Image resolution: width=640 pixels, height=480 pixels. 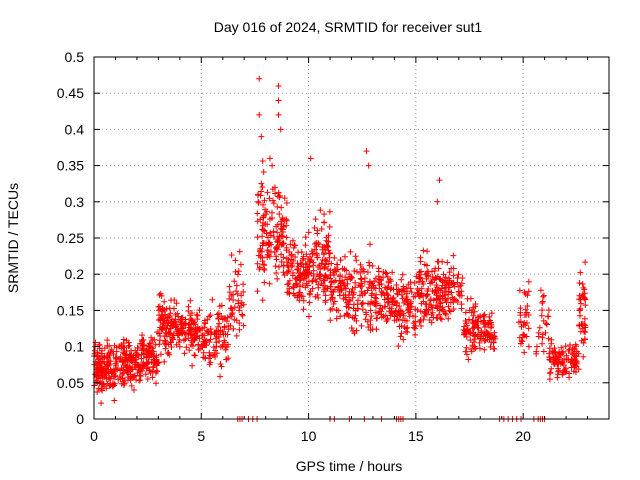 What do you see at coordinates (416, 436) in the screenshot?
I see `x-tick-label: 15` at bounding box center [416, 436].